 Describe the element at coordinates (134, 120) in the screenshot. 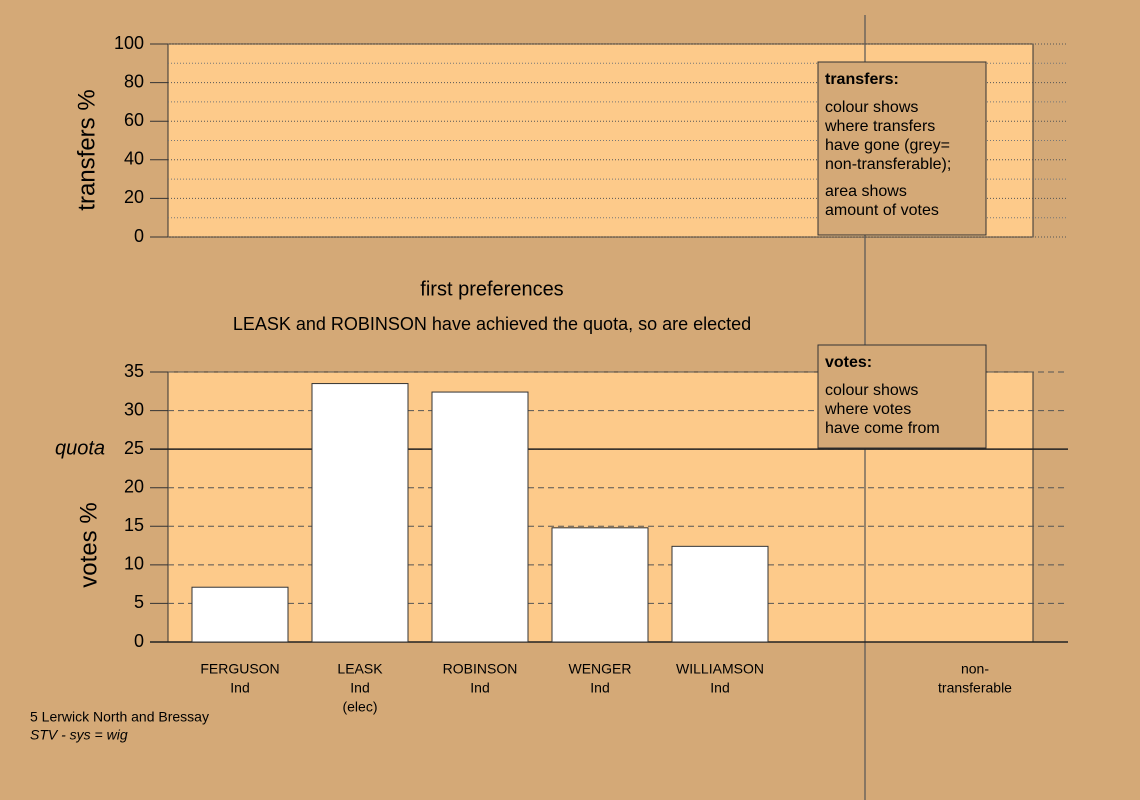

I see `y-tick-label: 60` at that location.